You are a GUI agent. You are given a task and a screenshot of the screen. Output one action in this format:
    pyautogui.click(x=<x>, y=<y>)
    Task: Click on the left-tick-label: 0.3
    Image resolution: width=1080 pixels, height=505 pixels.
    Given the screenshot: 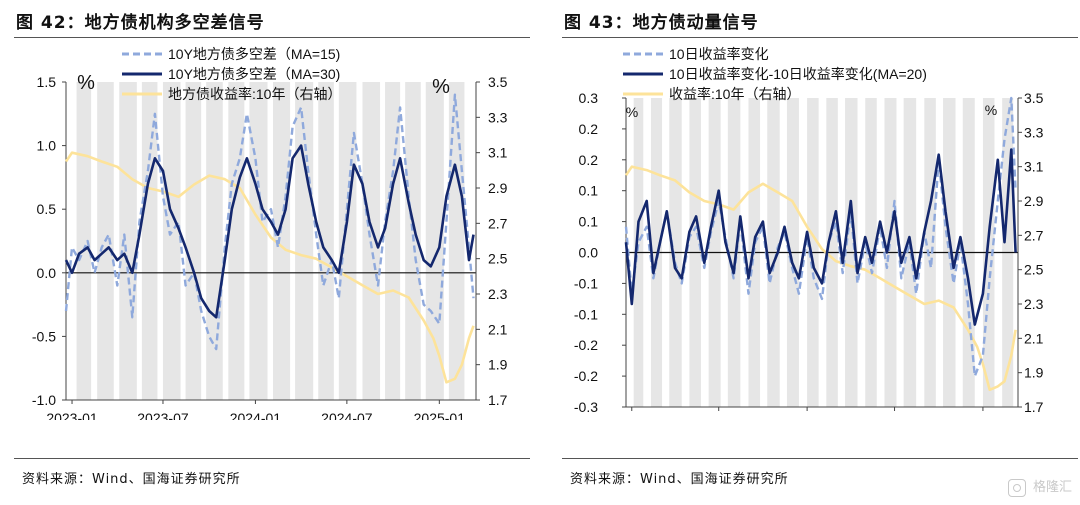 What is the action you would take?
    pyautogui.click(x=589, y=98)
    